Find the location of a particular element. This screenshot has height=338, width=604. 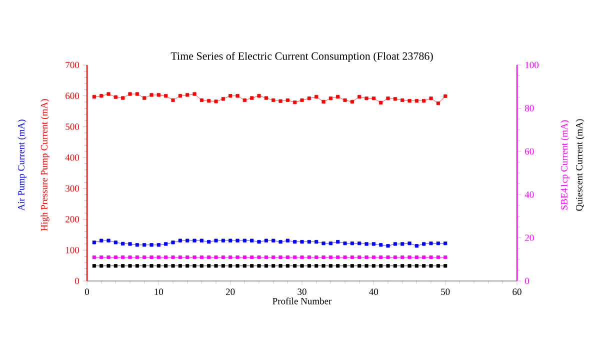

text: High Pressure Pump Current (mA) is located at coordinates (45, 165).